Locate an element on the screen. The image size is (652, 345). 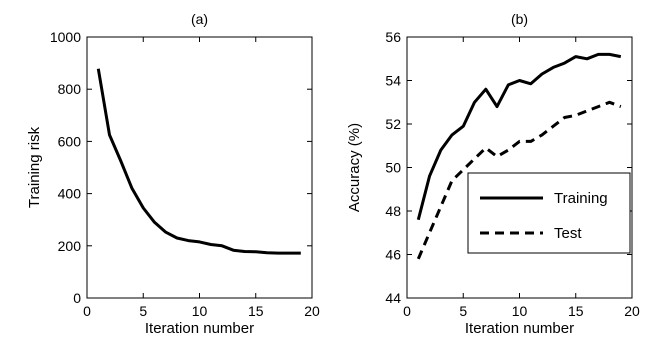
chart-b-legend: Training Test is located at coordinates (549, 213).